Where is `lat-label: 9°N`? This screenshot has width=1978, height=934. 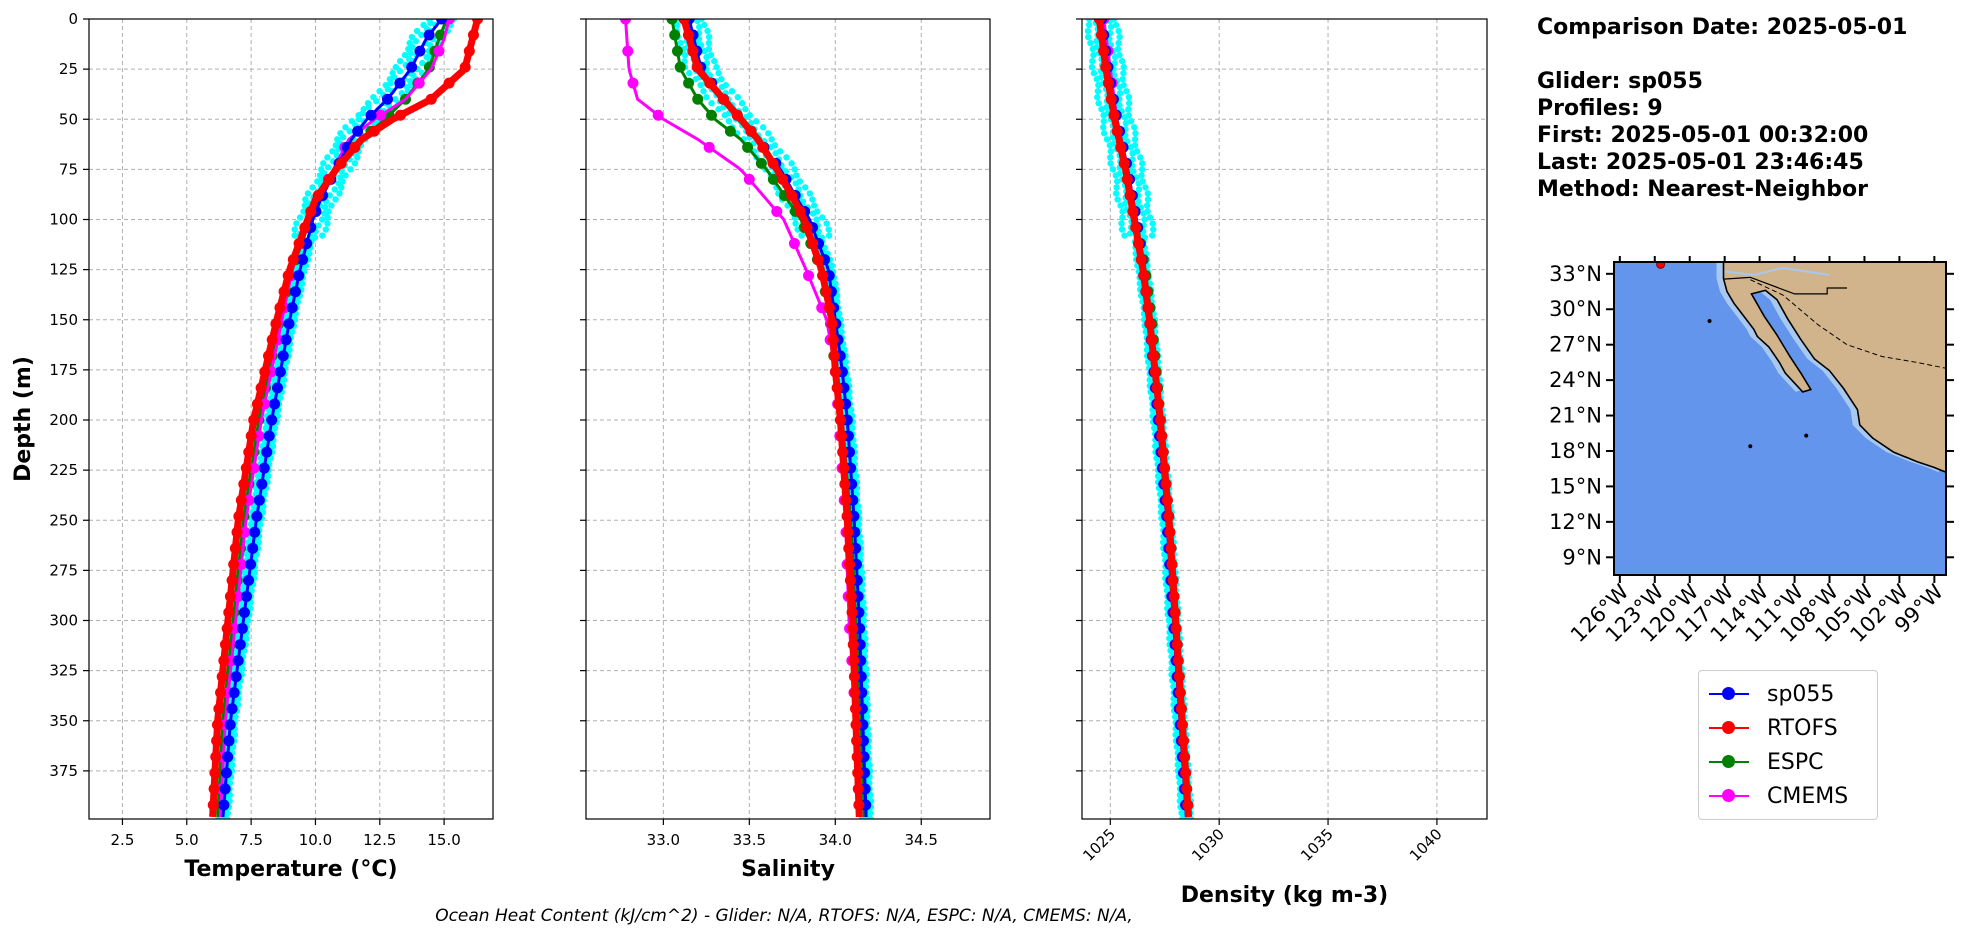 lat-label: 9°N is located at coordinates (1582, 557).